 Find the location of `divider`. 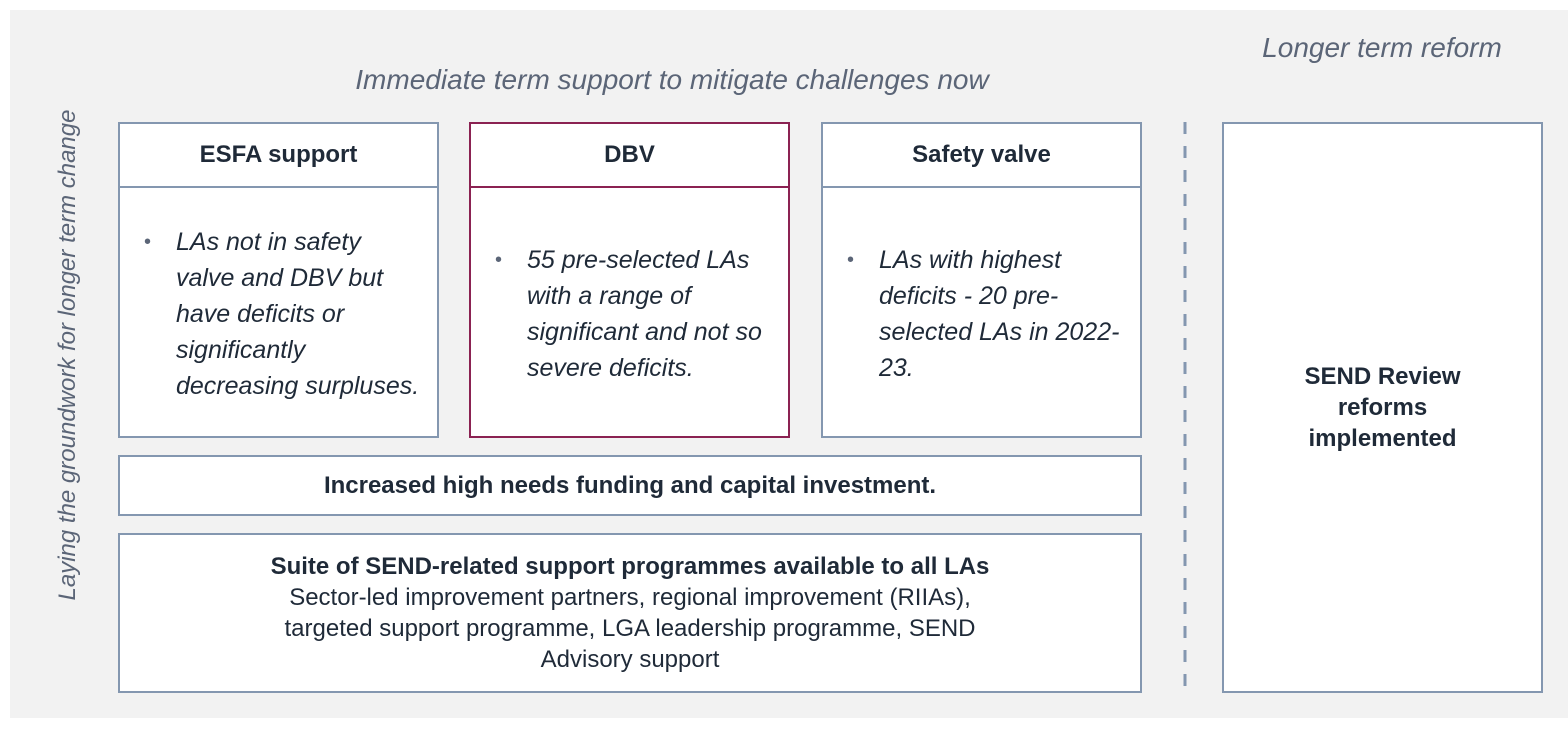

divider is located at coordinates (1185, 407).